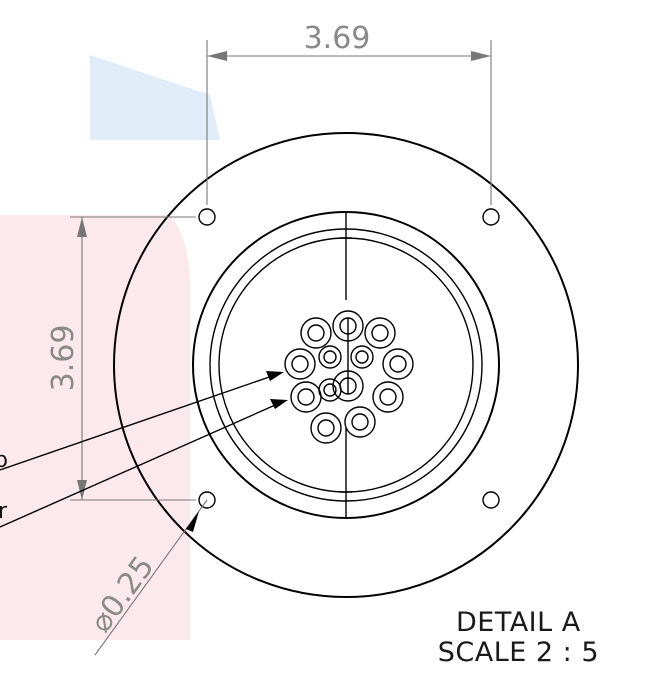 The height and width of the screenshot is (676, 649). What do you see at coordinates (491, 500) in the screenshot?
I see `mounting-hole-bottom-right` at bounding box center [491, 500].